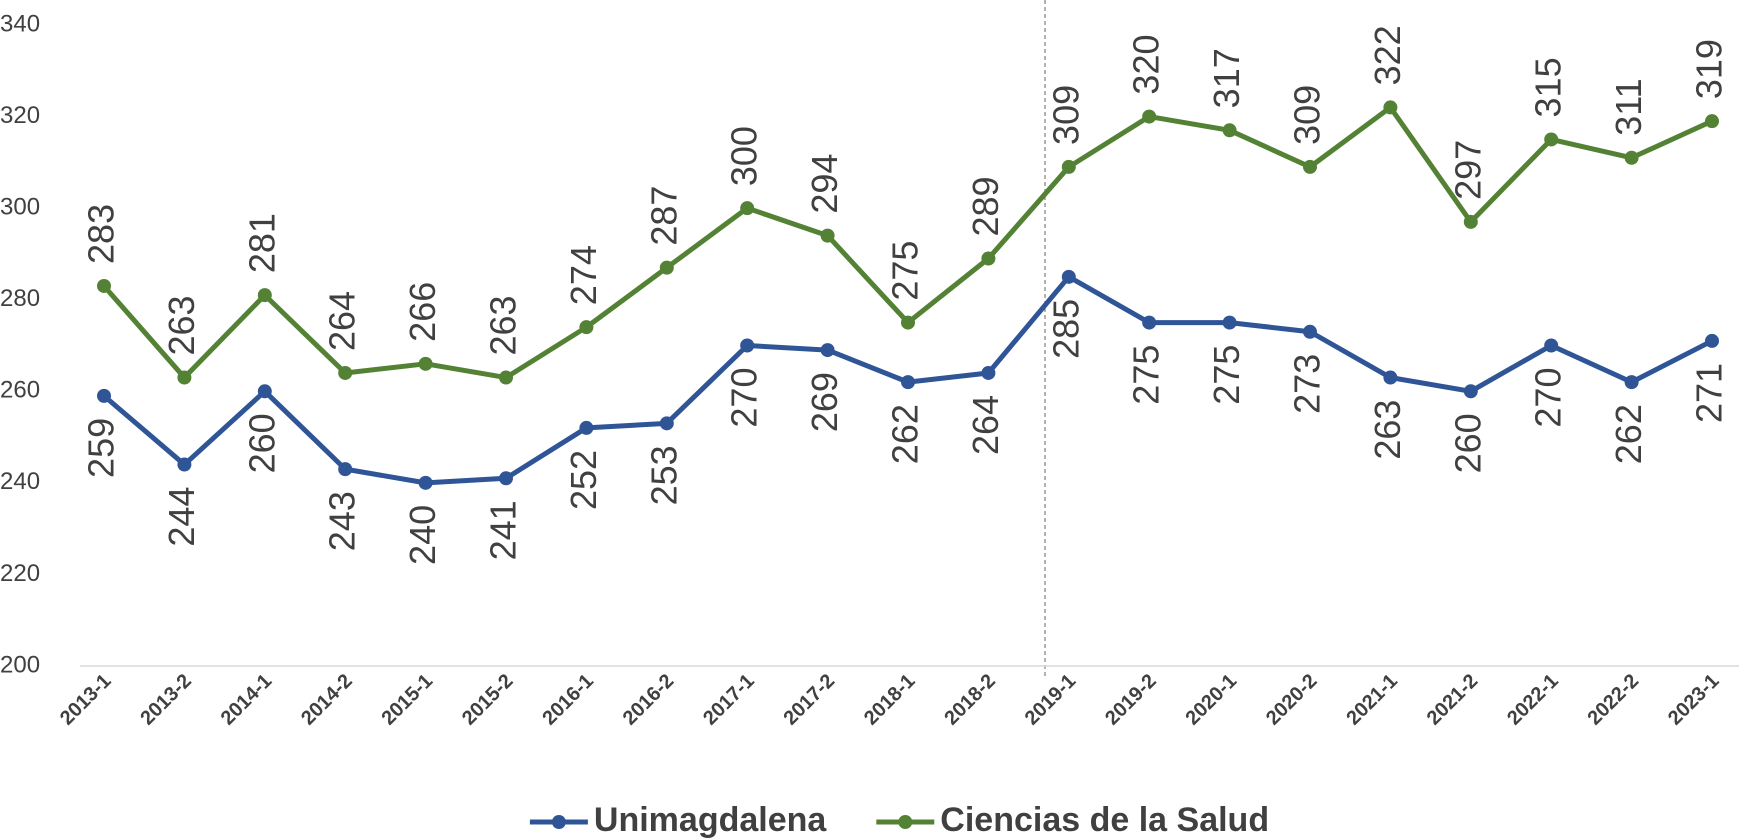 The width and height of the screenshot is (1739, 840). Describe the element at coordinates (1709, 393) in the screenshot. I see `data-label: 271` at that location.